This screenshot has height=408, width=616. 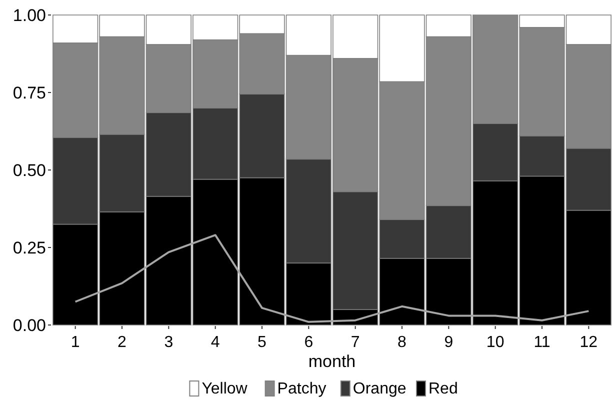 What do you see at coordinates (225, 389) in the screenshot?
I see `legend-label: Yellow` at bounding box center [225, 389].